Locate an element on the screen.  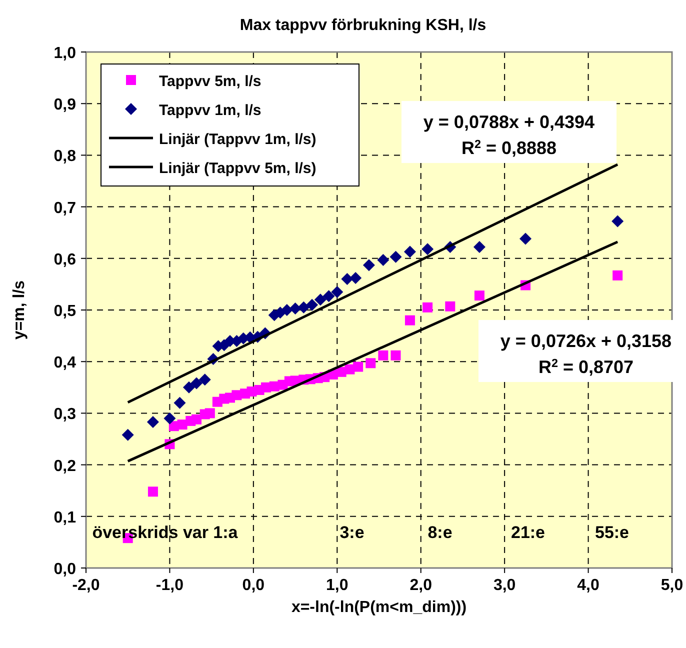
x-axis-title: x=-ln(-ln(P(m<m_dim))) is located at coordinates (379, 607).